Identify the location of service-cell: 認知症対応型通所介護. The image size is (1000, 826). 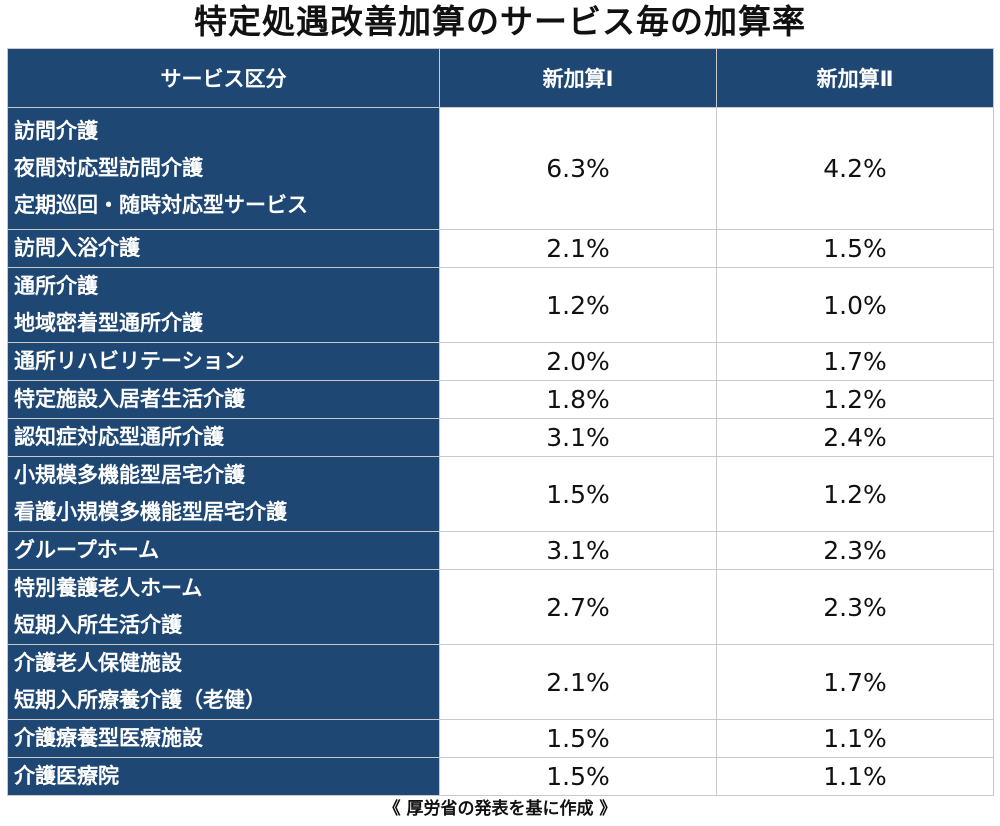
(223, 437).